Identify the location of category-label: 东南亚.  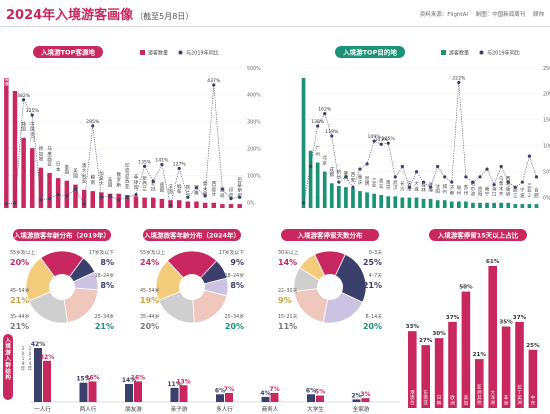
(425, 397).